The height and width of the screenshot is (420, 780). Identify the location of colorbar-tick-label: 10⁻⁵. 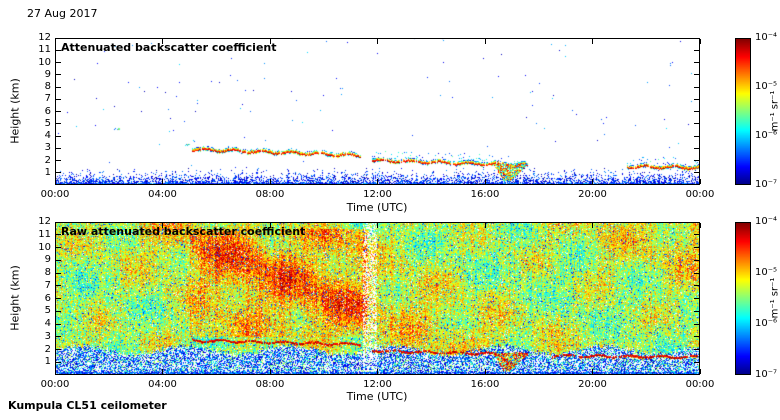
(766, 86).